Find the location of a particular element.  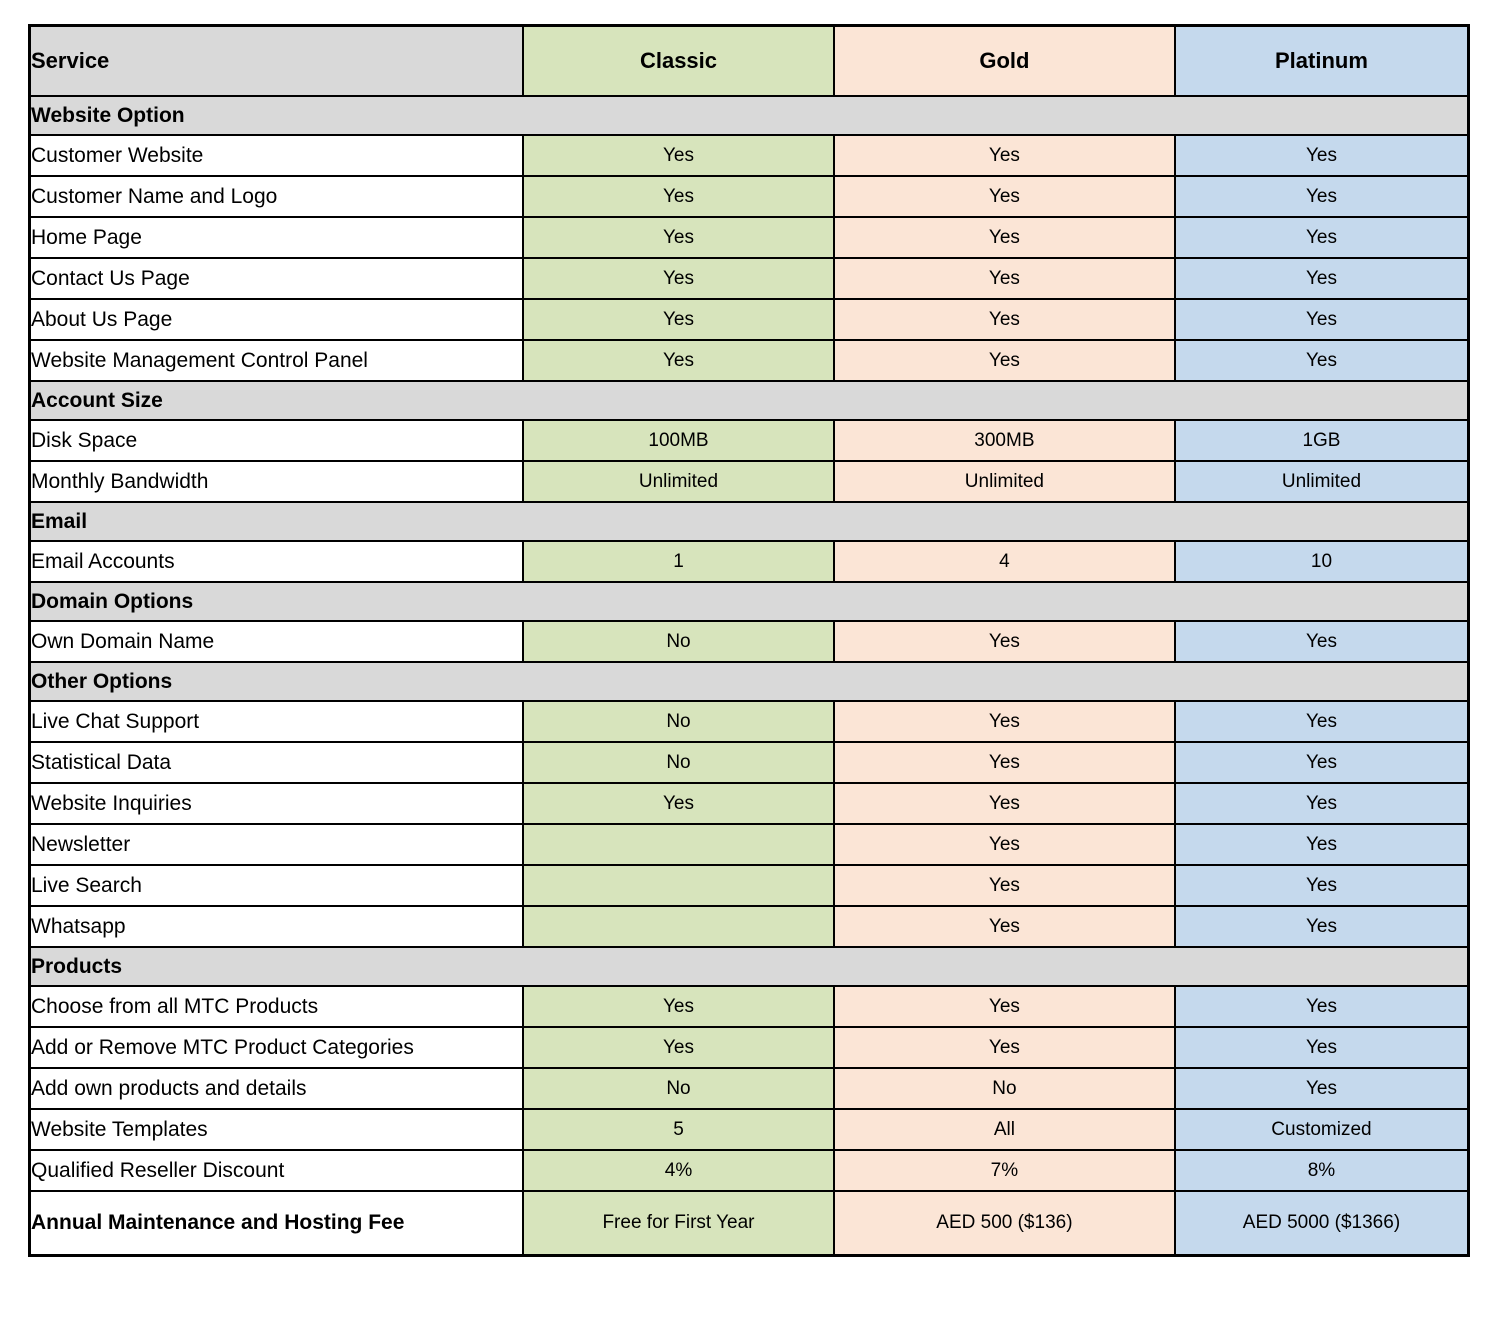

cell-classic: 4% is located at coordinates (678, 1170).